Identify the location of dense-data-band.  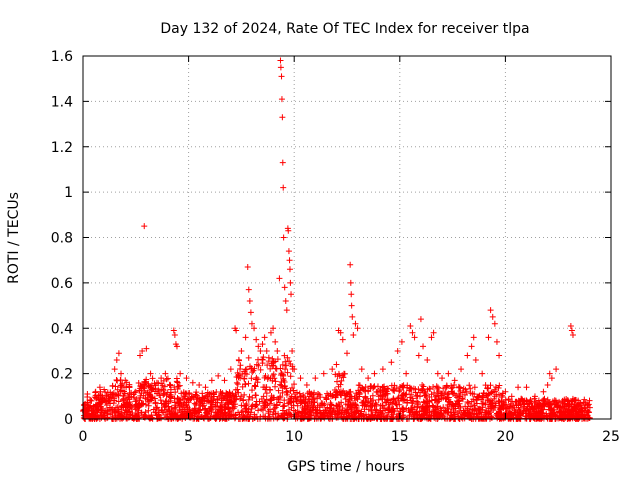
(336, 387).